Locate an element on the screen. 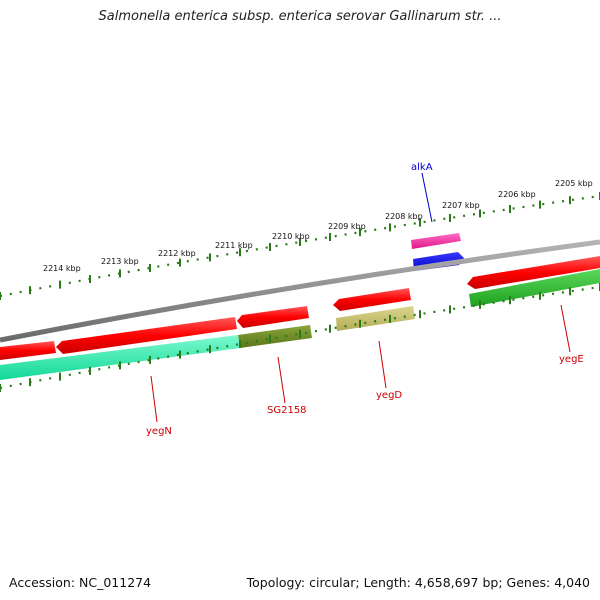  gene-label-alkA: alkA is located at coordinates (422, 167).